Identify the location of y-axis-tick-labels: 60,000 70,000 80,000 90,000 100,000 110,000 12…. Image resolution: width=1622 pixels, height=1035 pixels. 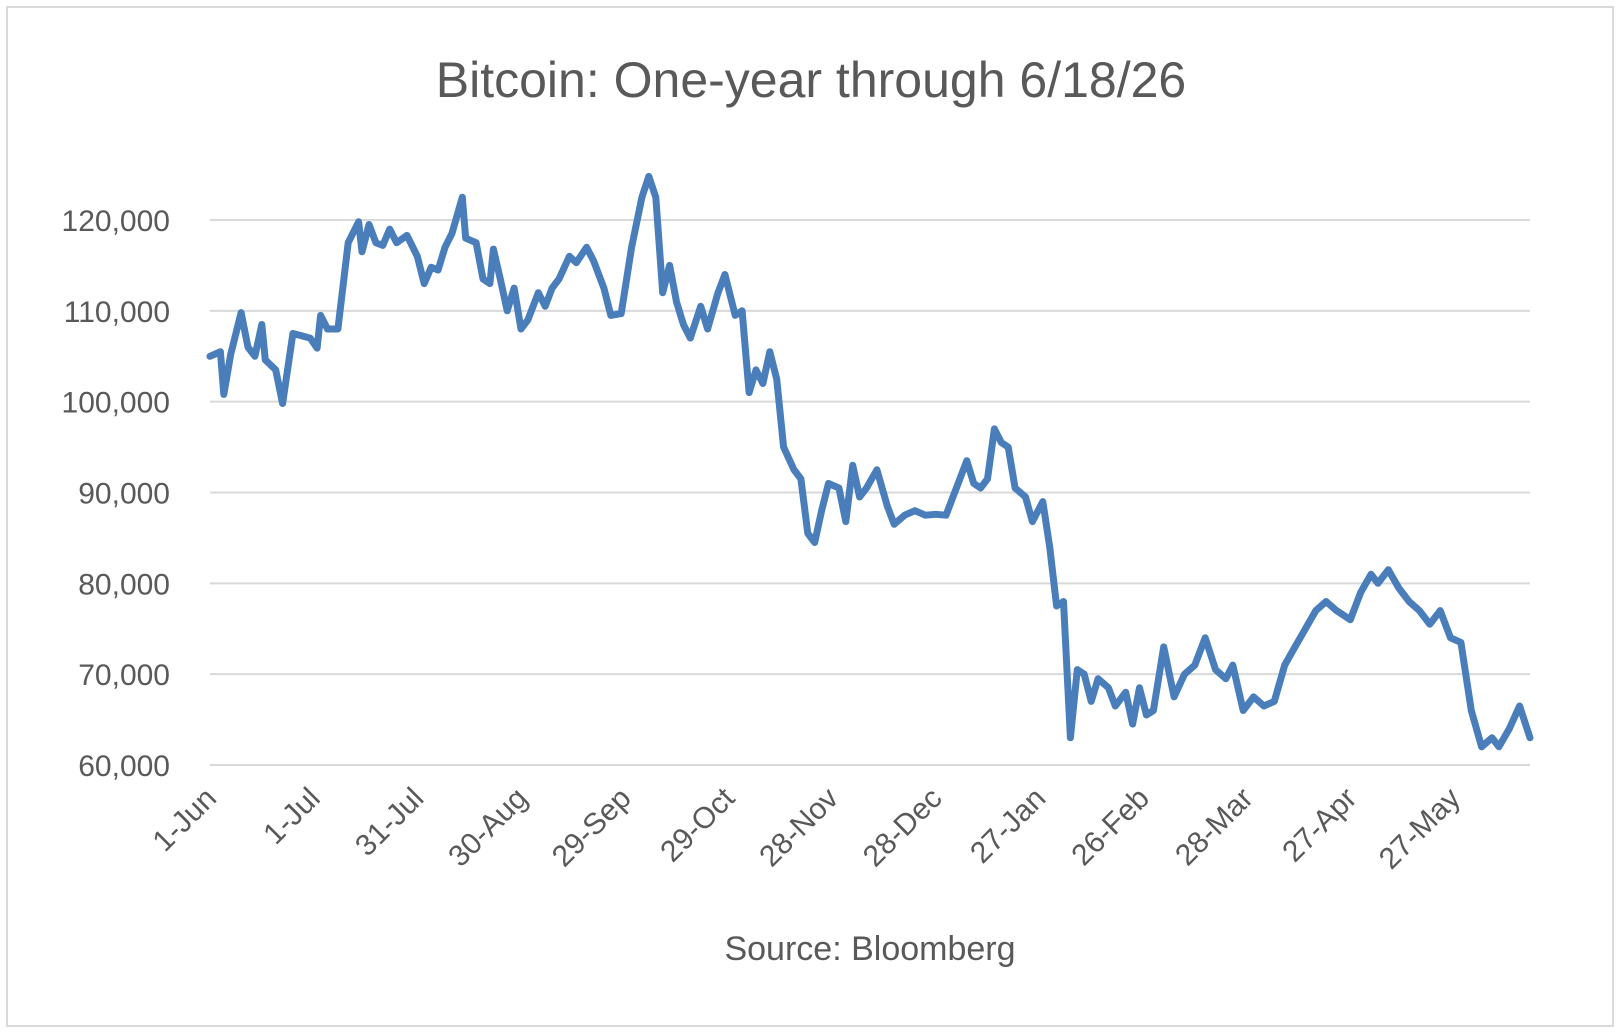
(116, 494).